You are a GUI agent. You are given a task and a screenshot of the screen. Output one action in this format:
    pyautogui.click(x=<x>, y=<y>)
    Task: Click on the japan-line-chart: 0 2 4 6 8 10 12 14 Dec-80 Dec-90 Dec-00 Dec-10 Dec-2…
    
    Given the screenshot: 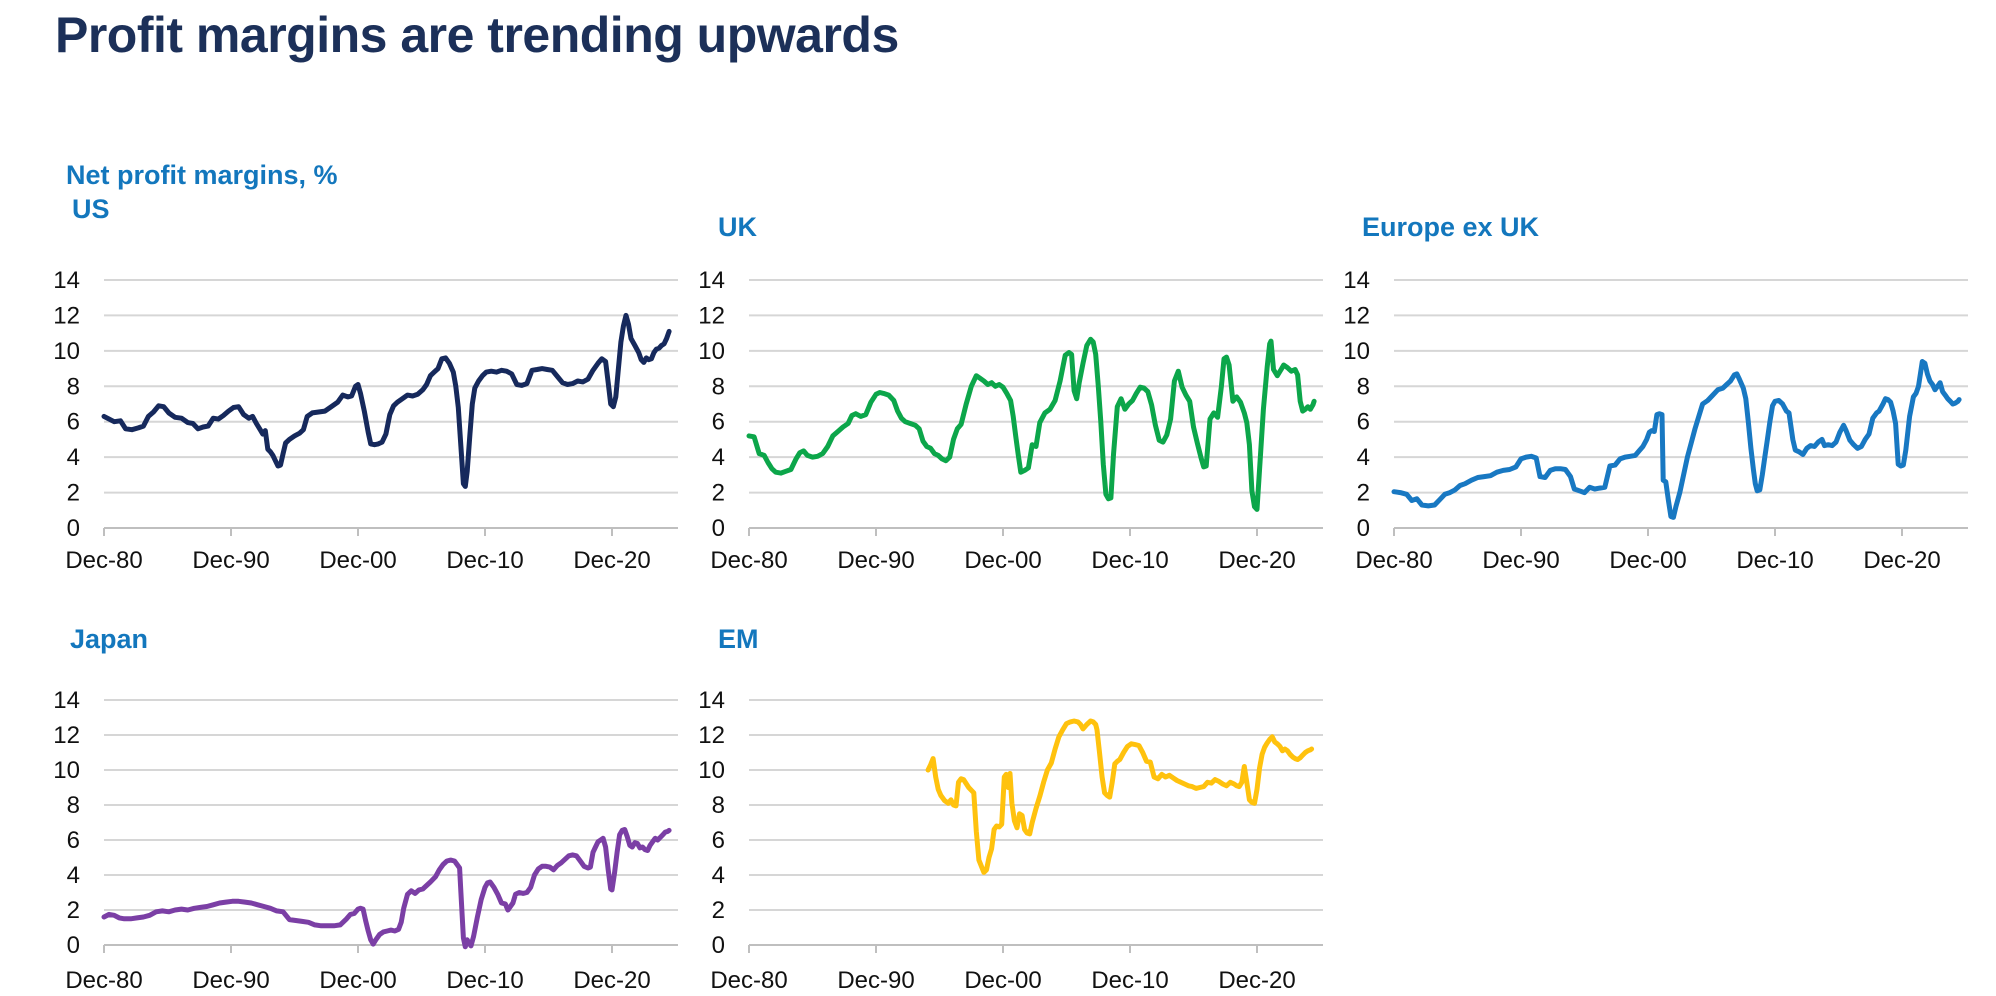 What is the action you would take?
    pyautogui.click(x=365, y=840)
    